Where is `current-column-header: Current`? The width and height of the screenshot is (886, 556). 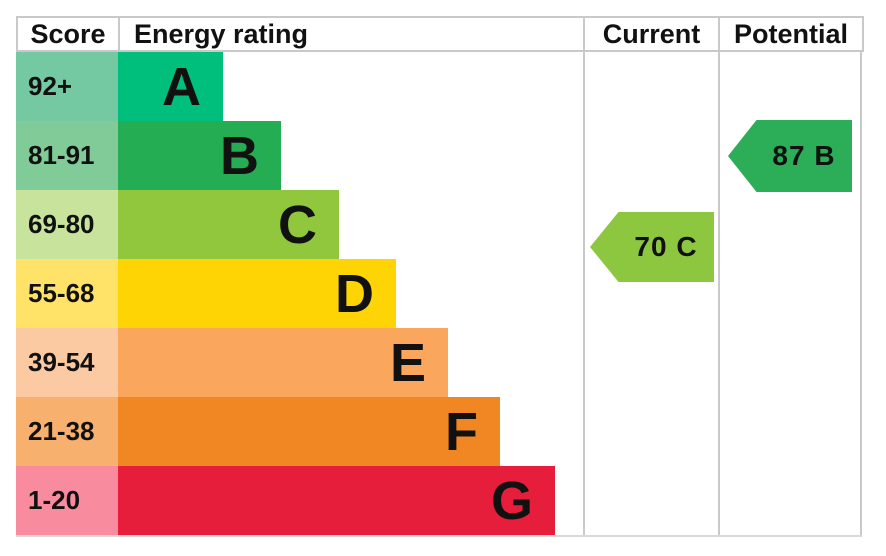
current-column-header: Current is located at coordinates (651, 34).